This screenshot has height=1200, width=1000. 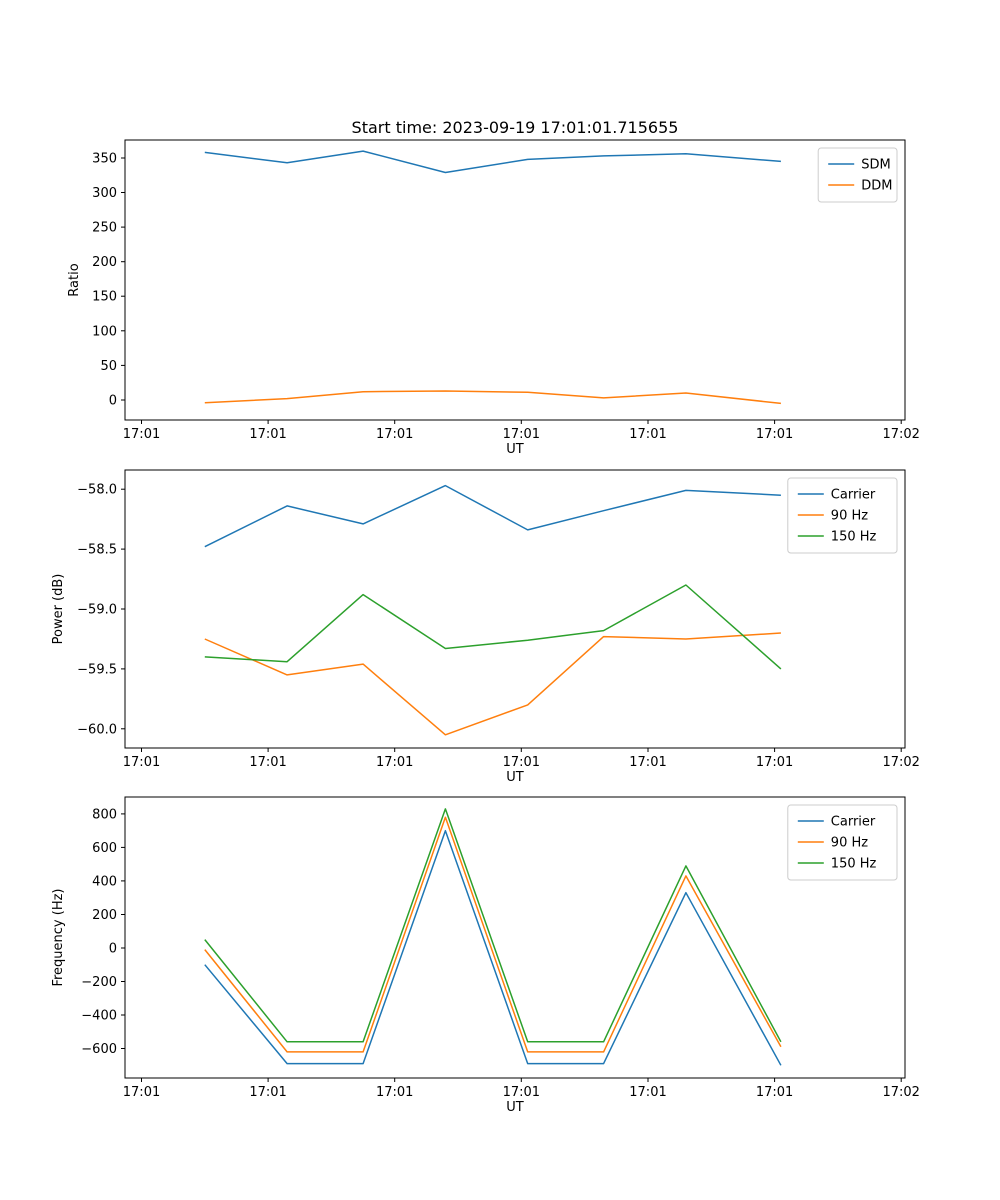 I want to click on y-axis-label: Frequency (Hz), so click(x=58, y=937).